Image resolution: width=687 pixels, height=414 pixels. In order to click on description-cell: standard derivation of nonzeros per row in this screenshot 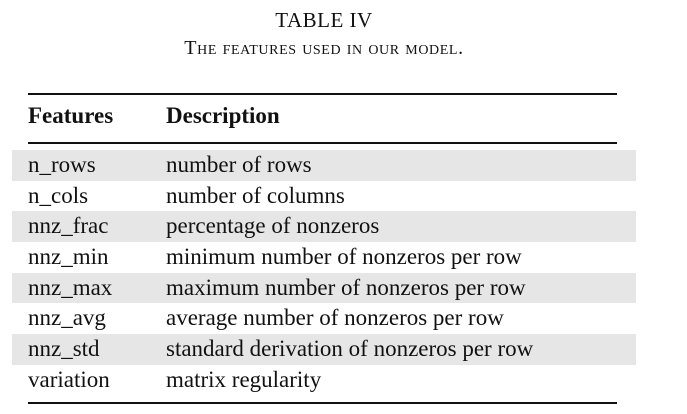, I will do `click(350, 349)`.